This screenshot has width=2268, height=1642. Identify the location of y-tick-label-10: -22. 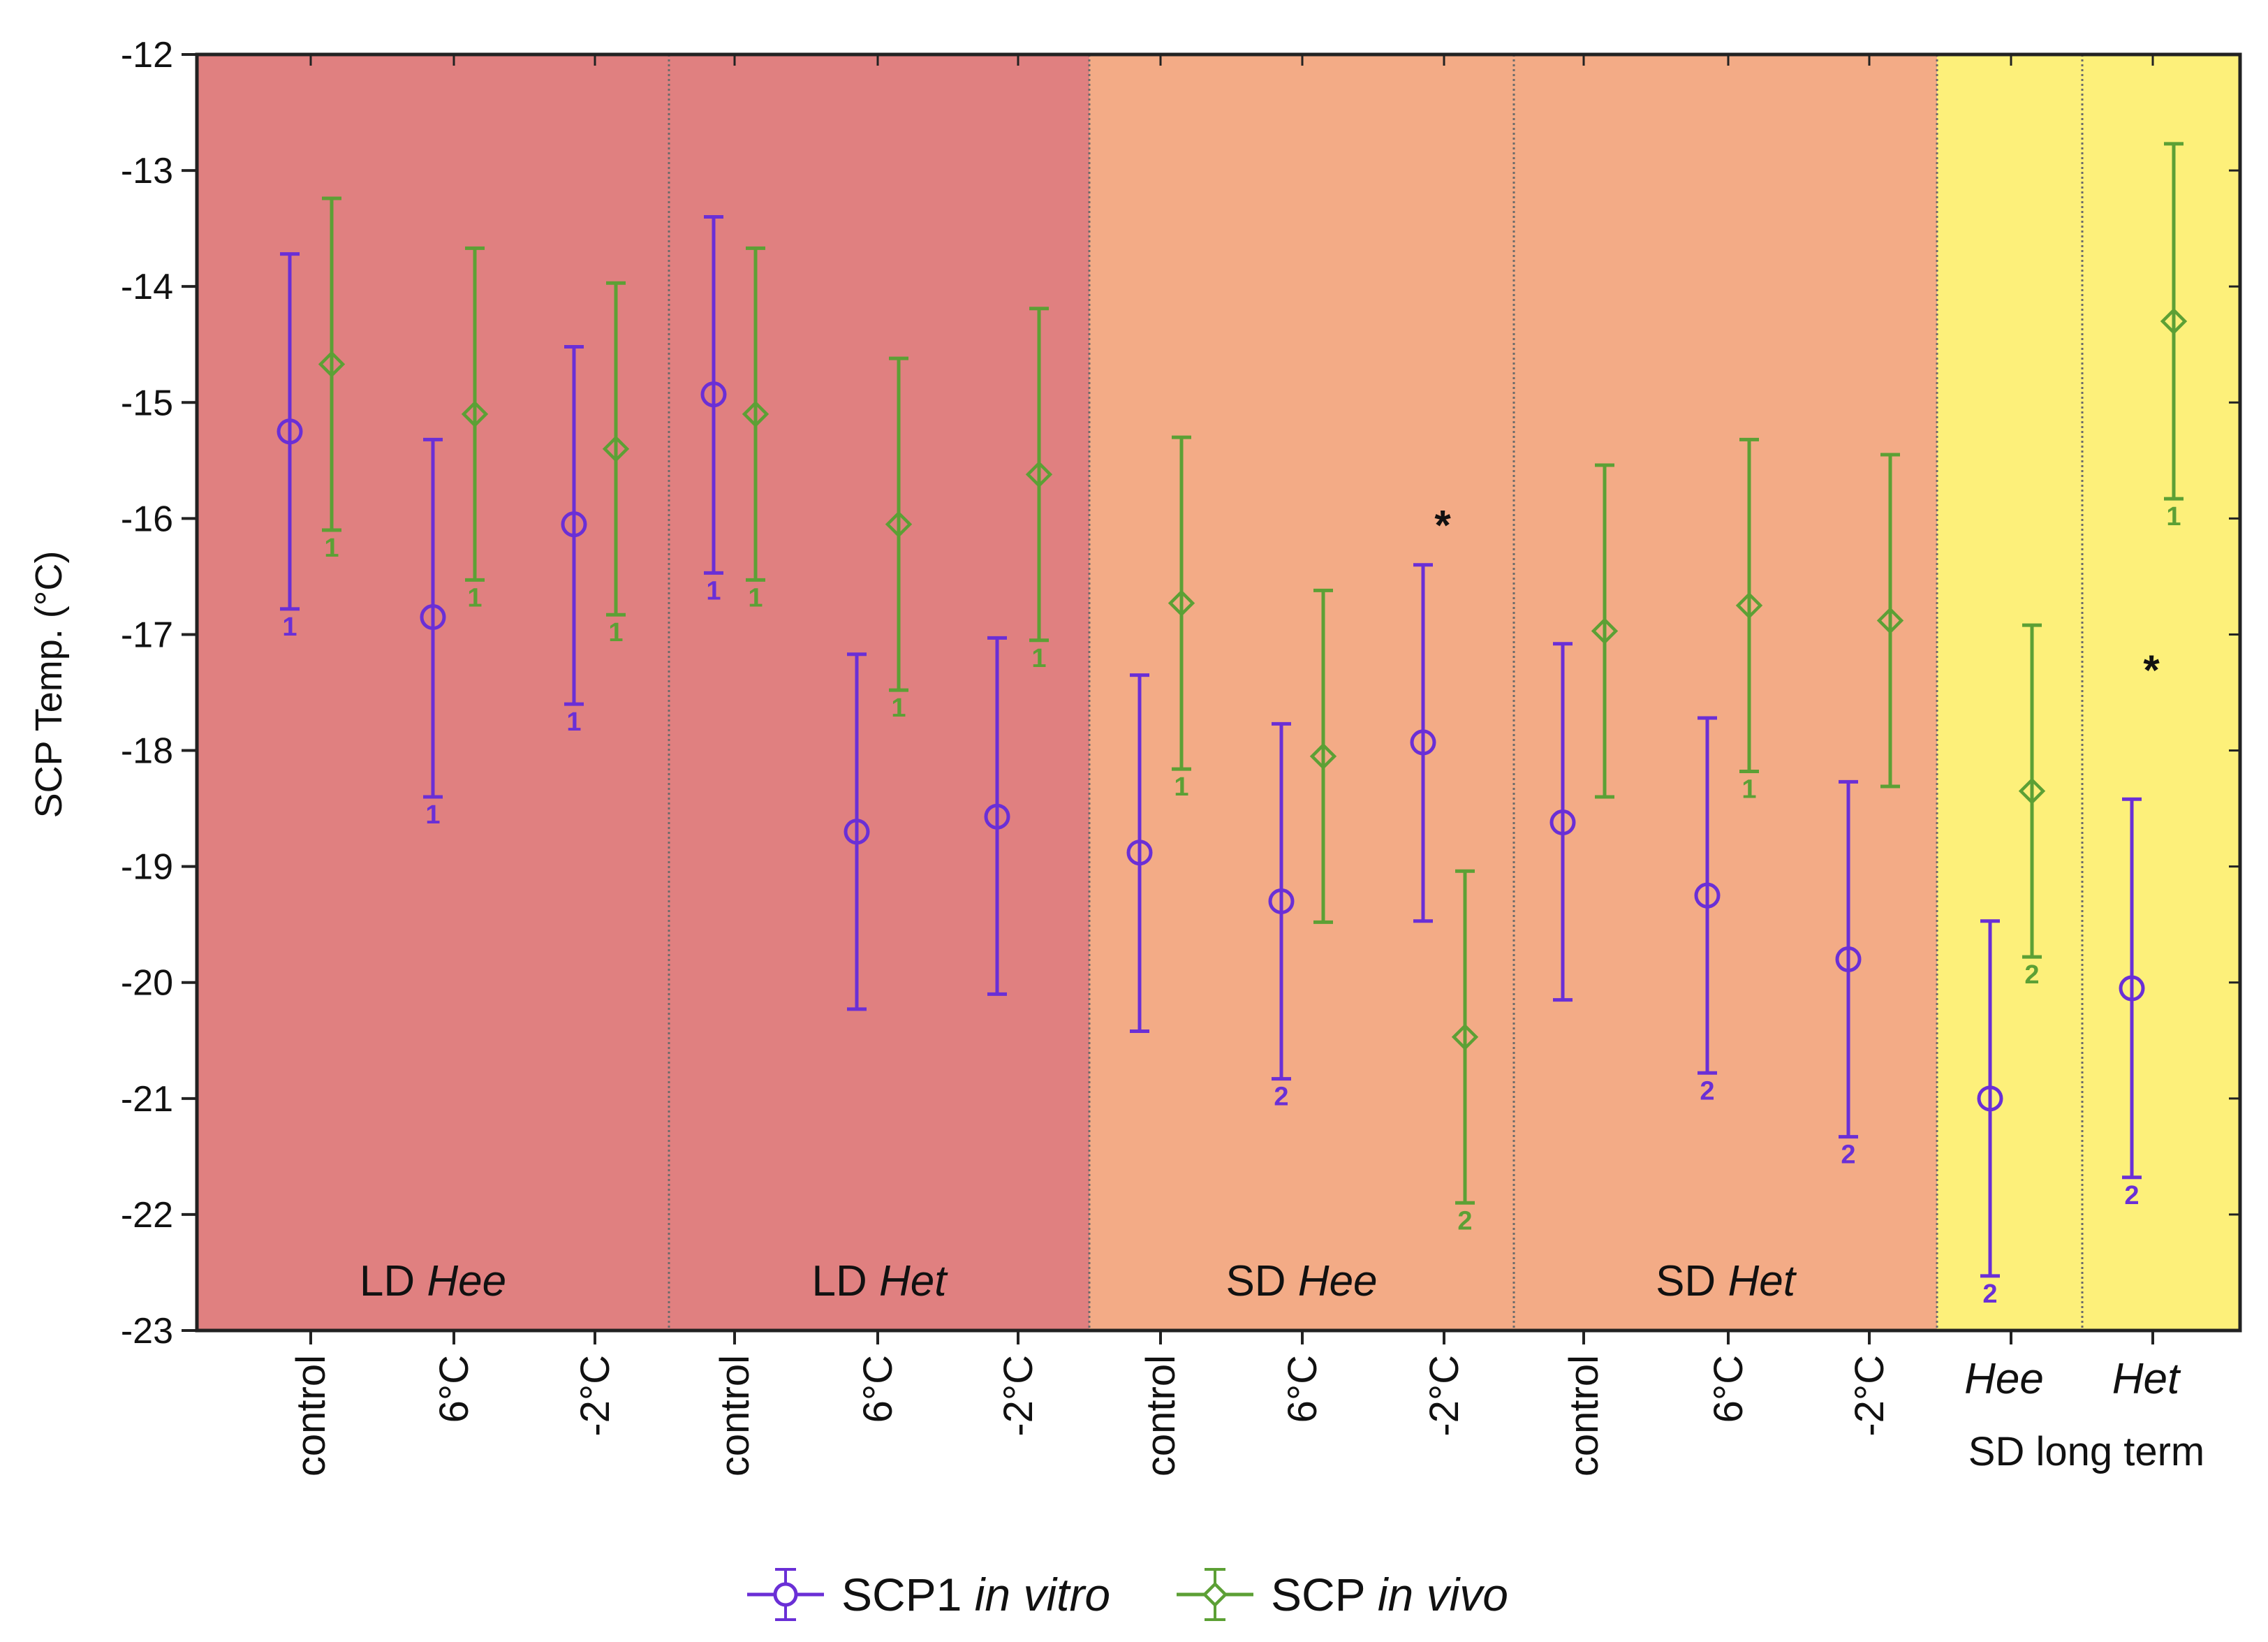
(147, 1215).